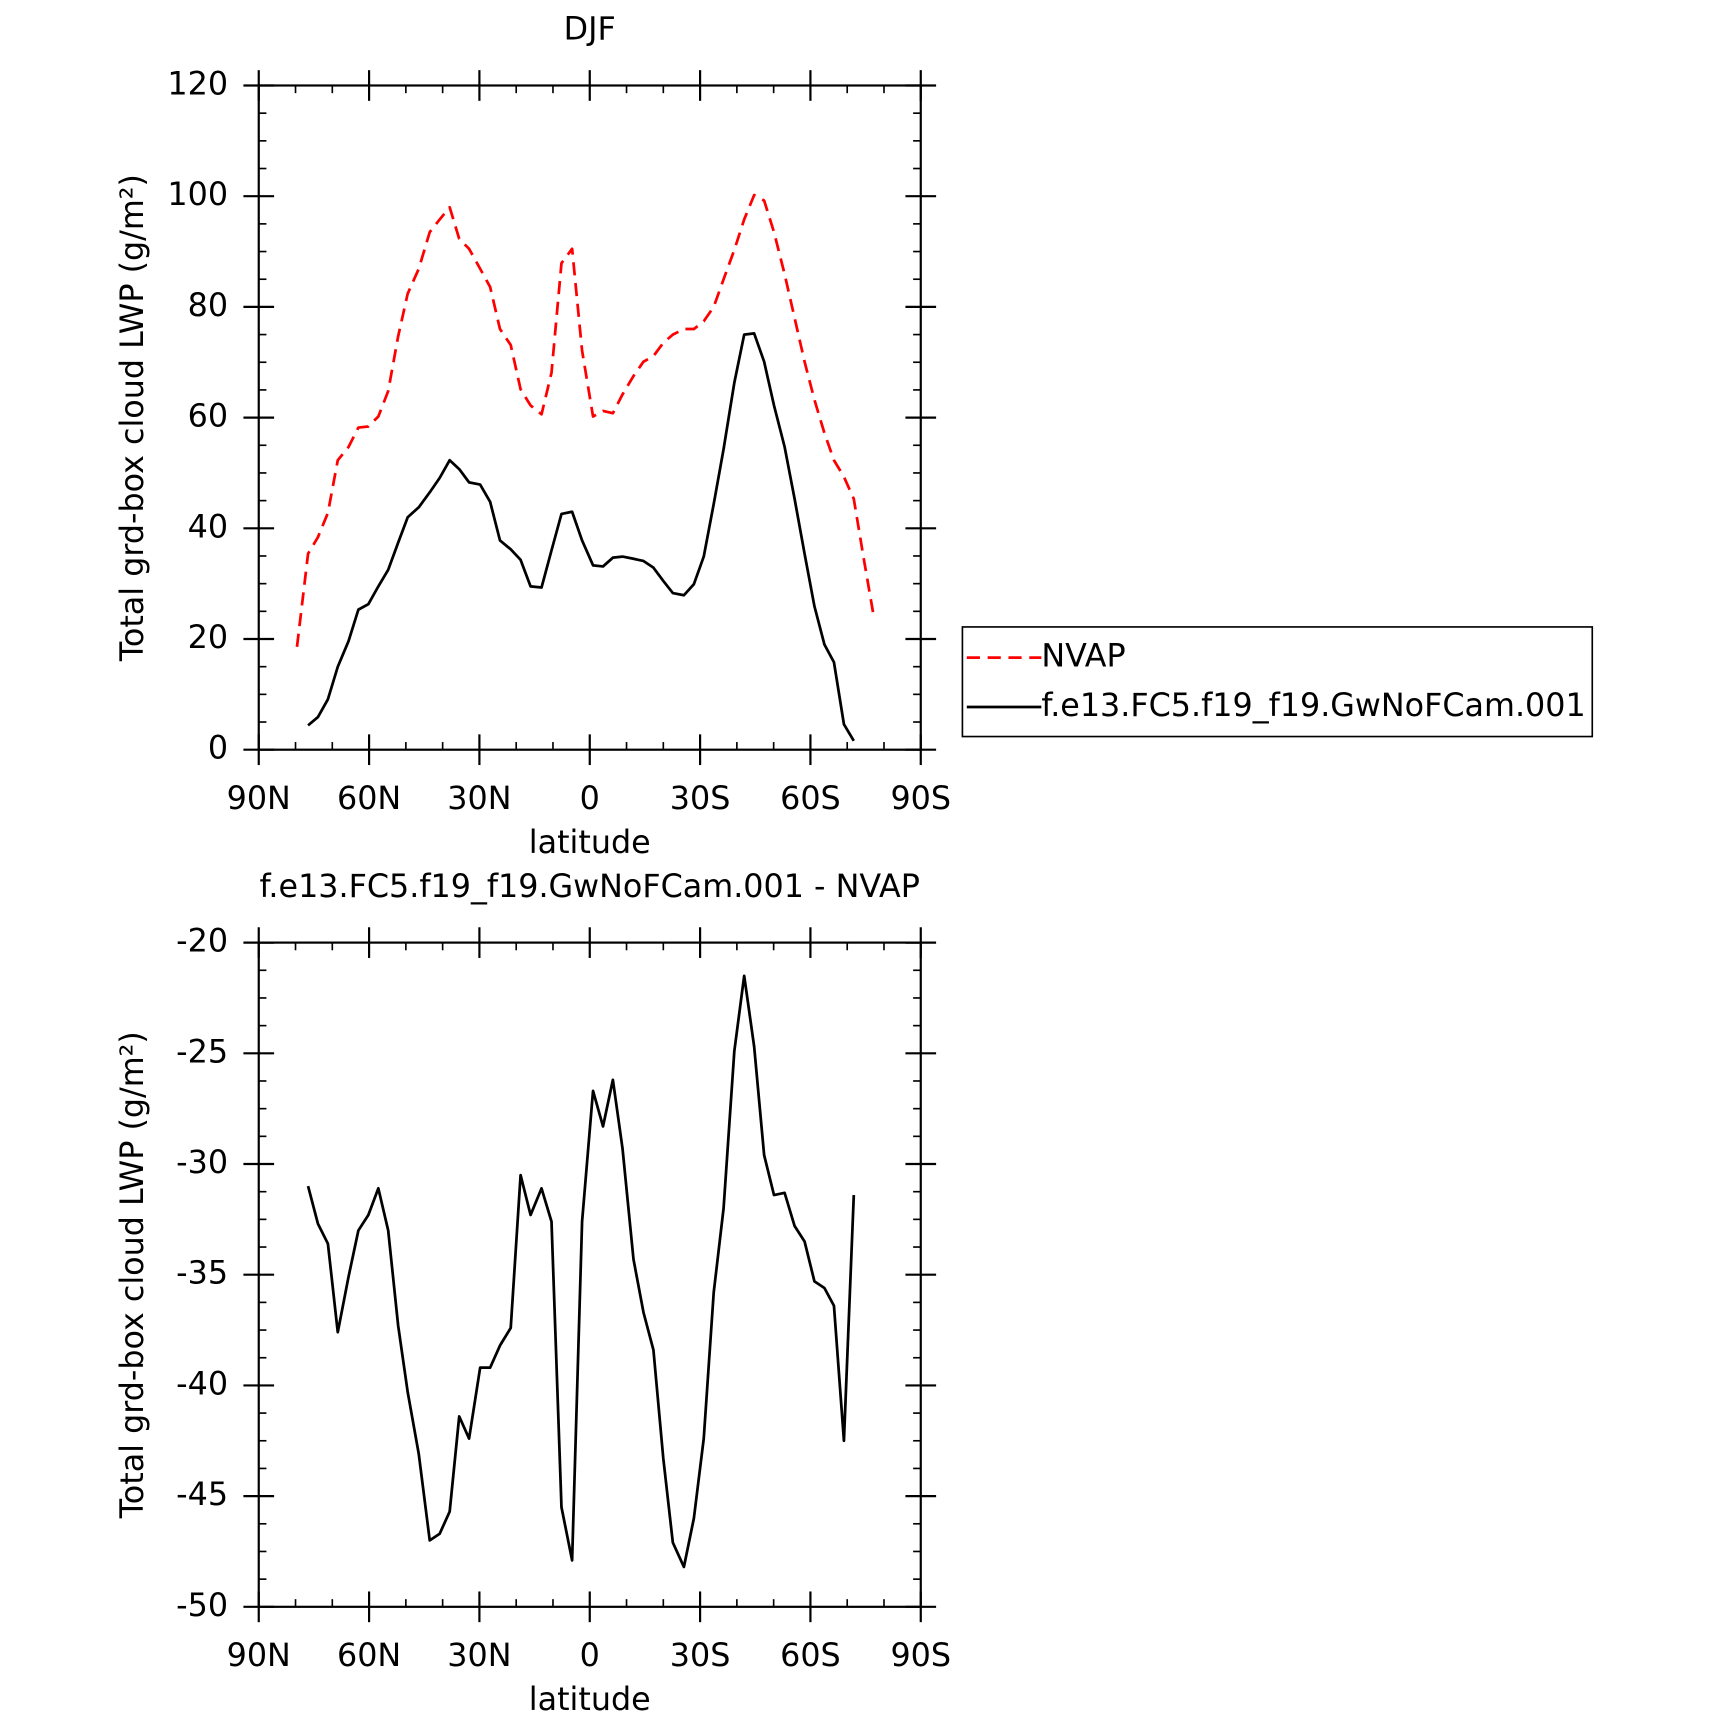  I want to click on y-tick-label: -30, so click(202, 1163).